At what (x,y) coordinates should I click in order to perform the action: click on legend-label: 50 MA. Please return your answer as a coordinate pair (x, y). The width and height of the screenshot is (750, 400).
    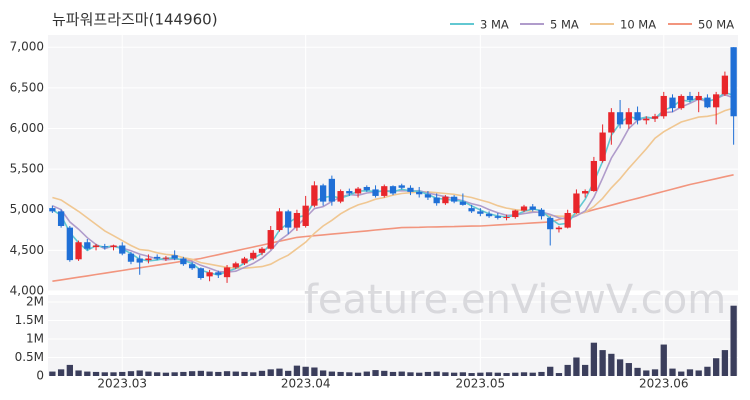
    Looking at the image, I should click on (716, 25).